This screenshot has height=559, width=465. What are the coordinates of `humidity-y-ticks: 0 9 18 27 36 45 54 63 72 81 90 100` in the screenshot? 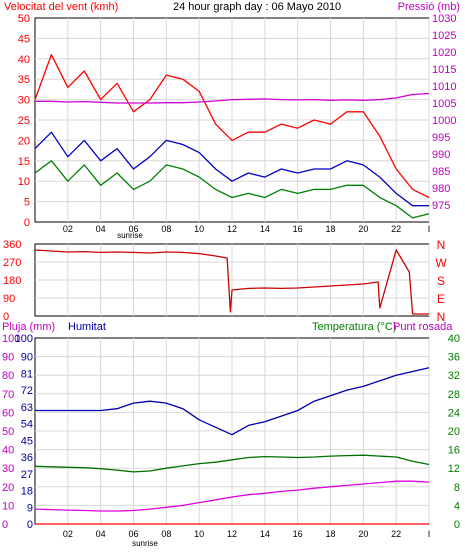 It's located at (24, 432).